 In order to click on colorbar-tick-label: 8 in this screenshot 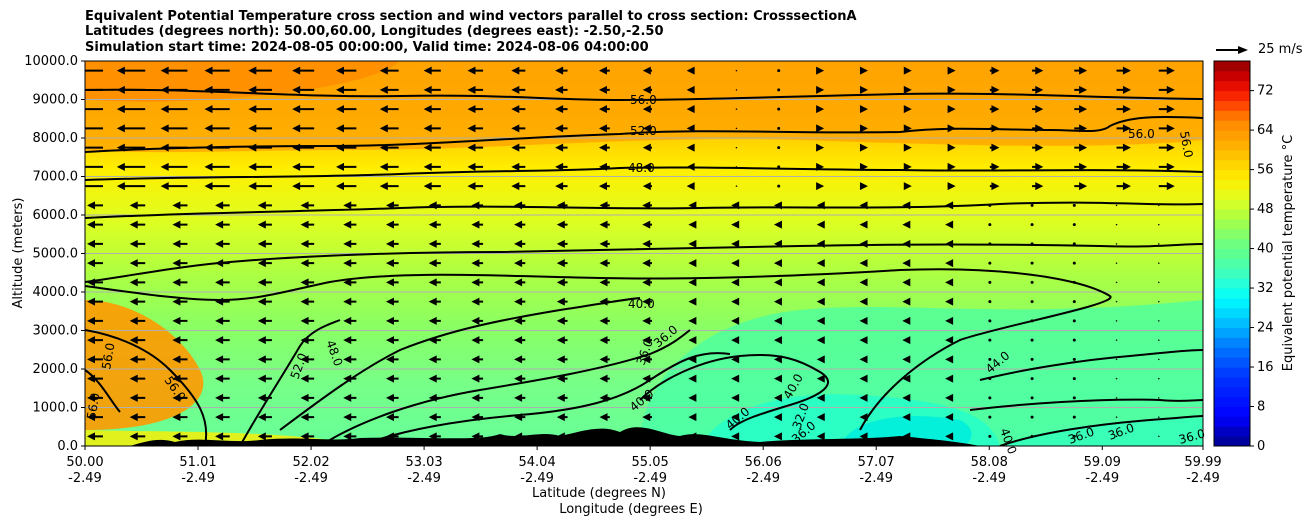, I will do `click(1261, 407)`.